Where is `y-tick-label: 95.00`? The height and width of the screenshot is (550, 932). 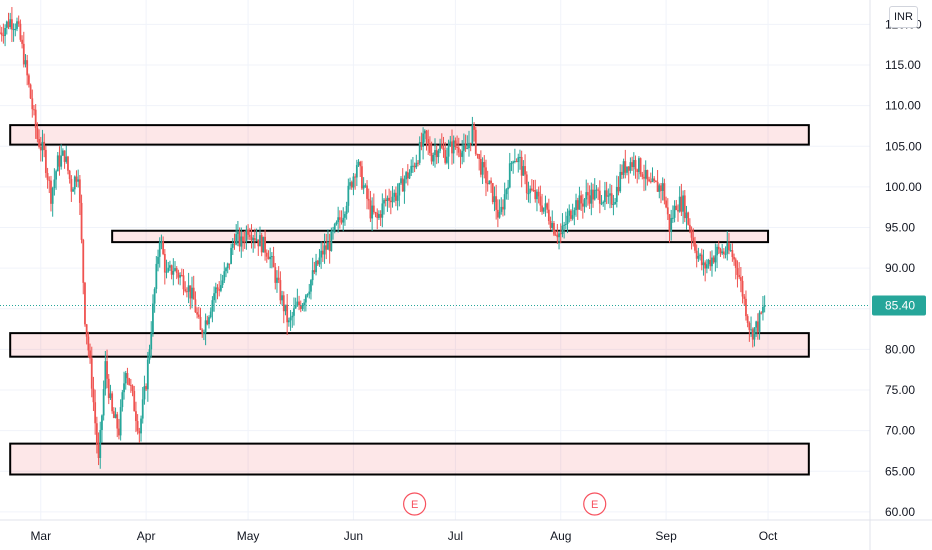
y-tick-label: 95.00 is located at coordinates (900, 228).